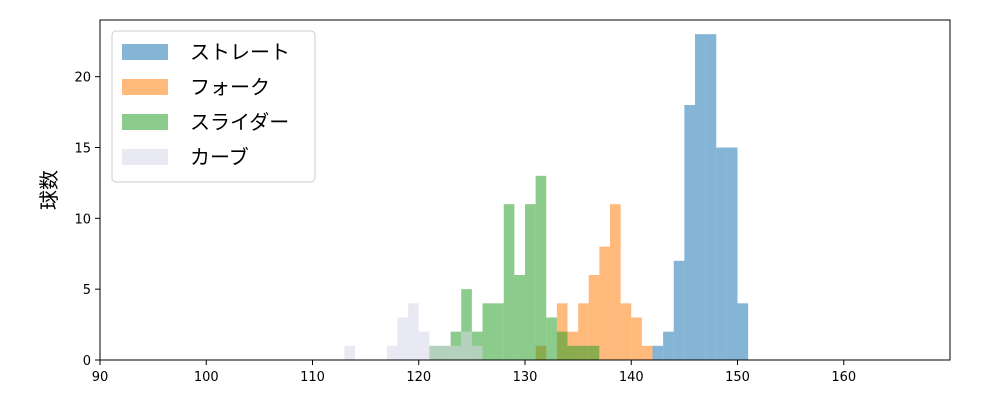 This screenshot has height=404, width=1000. Describe the element at coordinates (87, 290) in the screenshot. I see `y-tick-label: 5` at that location.